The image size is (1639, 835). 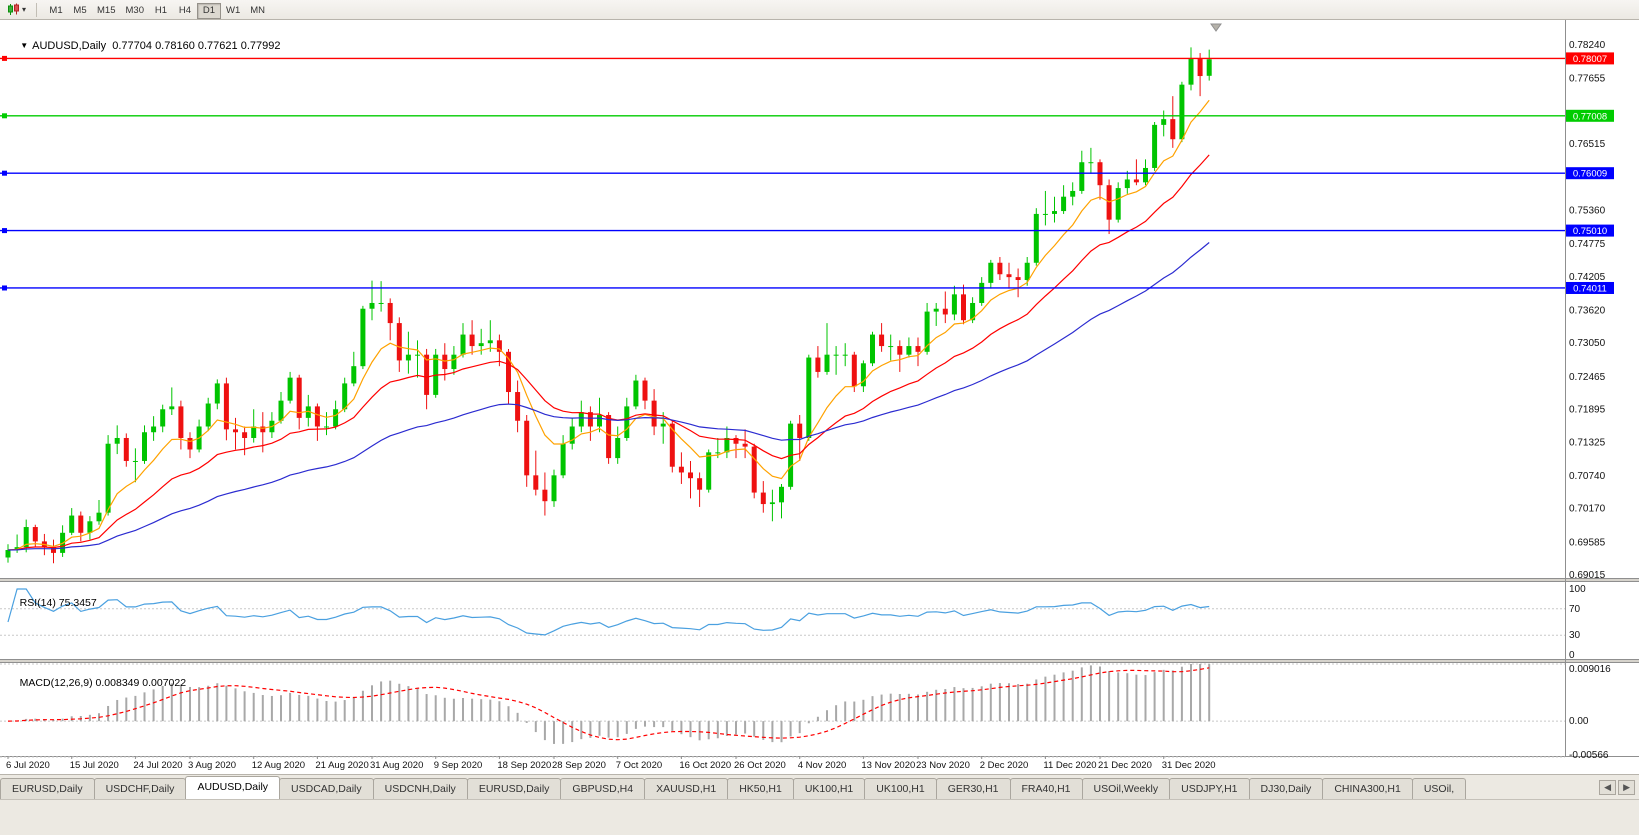 I want to click on timeframe-button-m15: M15, so click(x=106, y=11).